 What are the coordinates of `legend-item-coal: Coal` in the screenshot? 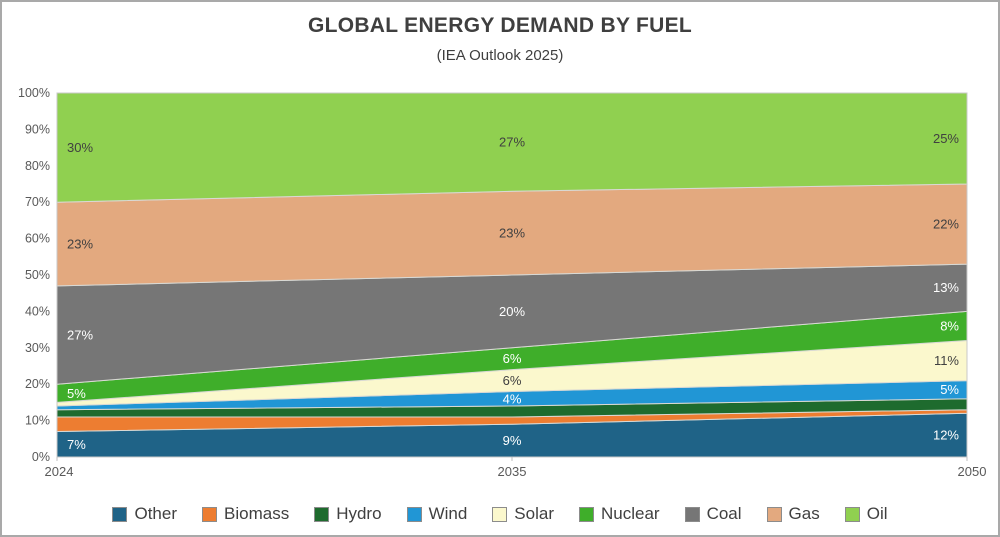 It's located at (713, 514).